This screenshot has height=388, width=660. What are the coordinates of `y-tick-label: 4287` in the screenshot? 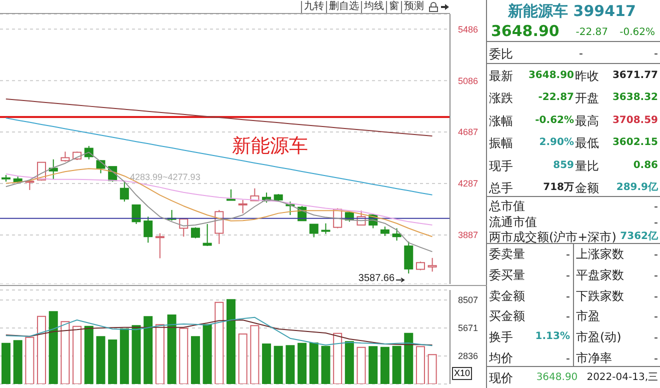 It's located at (468, 183).